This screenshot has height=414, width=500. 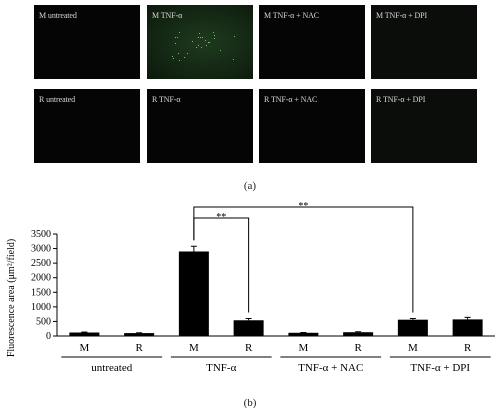 I want to click on y-tick-label: 1500, so click(x=41, y=292).